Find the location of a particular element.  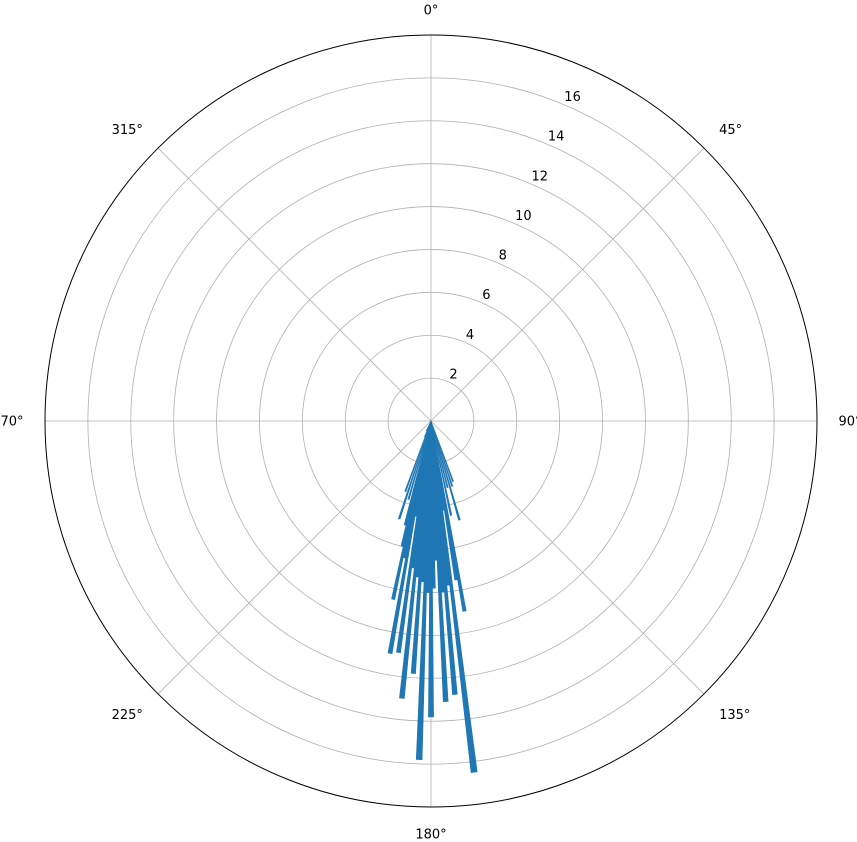

theta-tick-label: 0° is located at coordinates (431, 11).